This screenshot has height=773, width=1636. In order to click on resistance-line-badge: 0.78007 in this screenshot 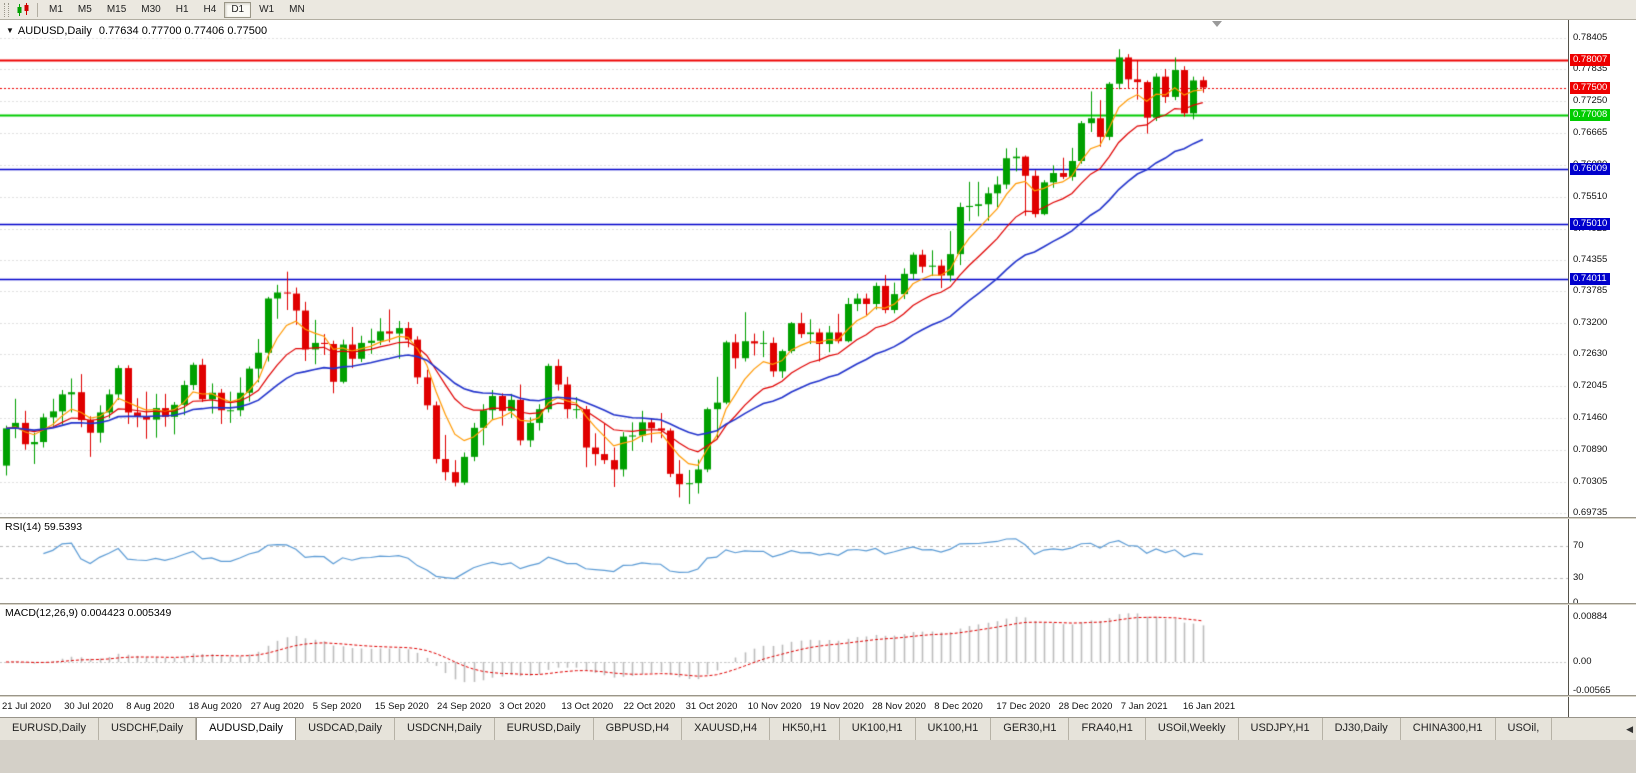, I will do `click(1590, 59)`.